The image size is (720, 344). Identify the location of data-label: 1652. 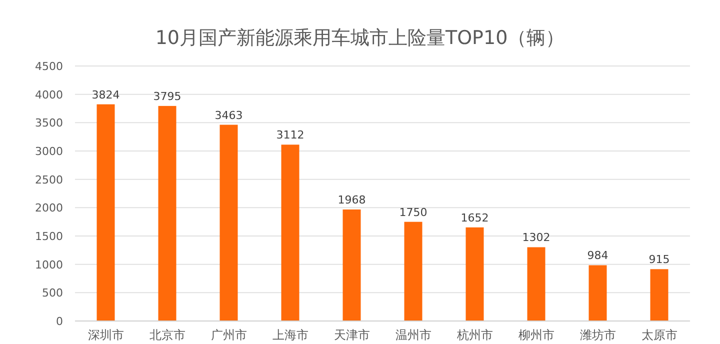
(474, 217).